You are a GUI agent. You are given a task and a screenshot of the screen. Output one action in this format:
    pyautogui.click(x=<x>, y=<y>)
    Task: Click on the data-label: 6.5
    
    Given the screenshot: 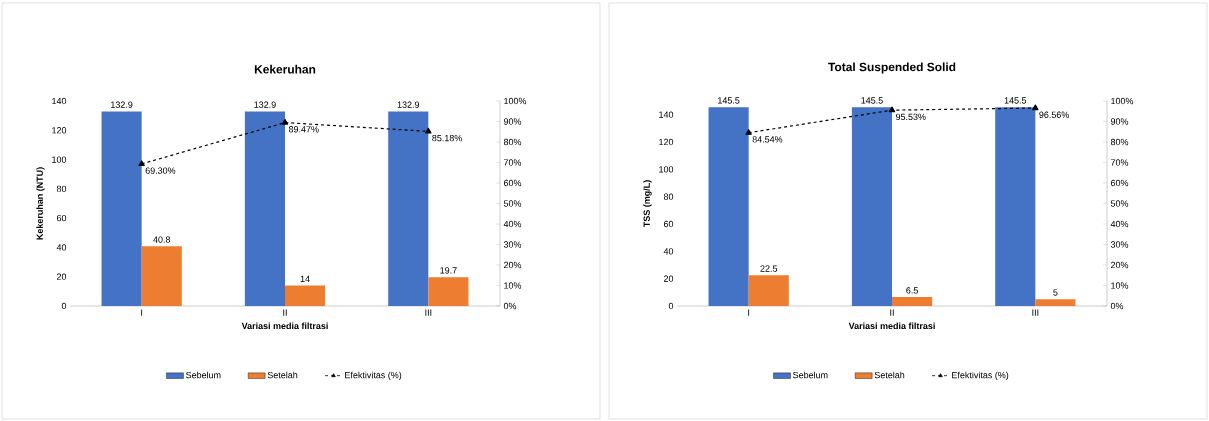 What is the action you would take?
    pyautogui.click(x=912, y=290)
    